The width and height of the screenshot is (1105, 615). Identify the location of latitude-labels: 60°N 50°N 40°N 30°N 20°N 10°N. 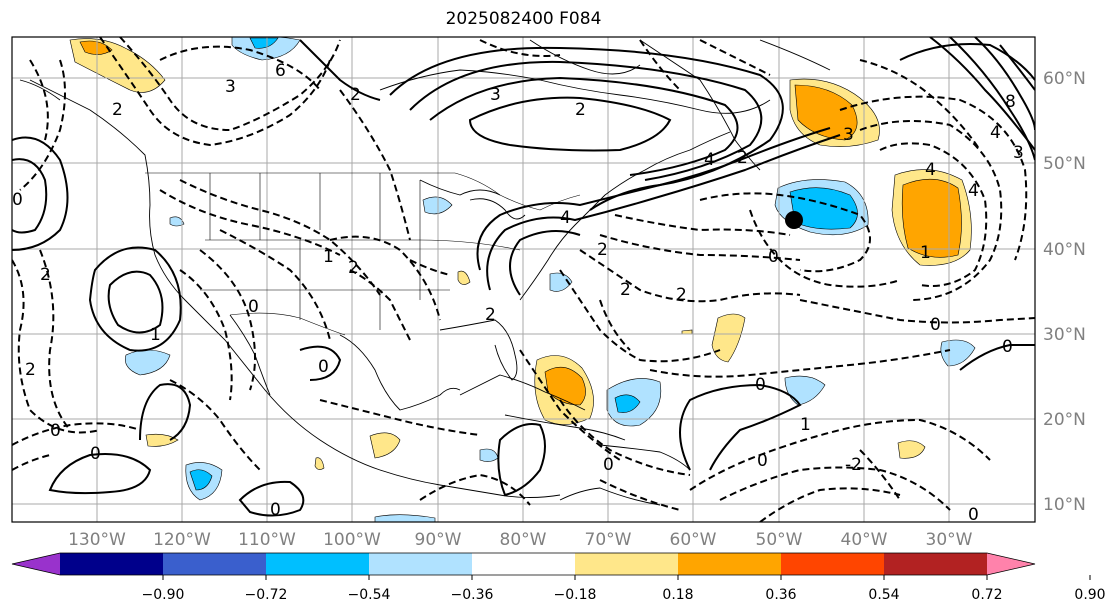
(1064, 292).